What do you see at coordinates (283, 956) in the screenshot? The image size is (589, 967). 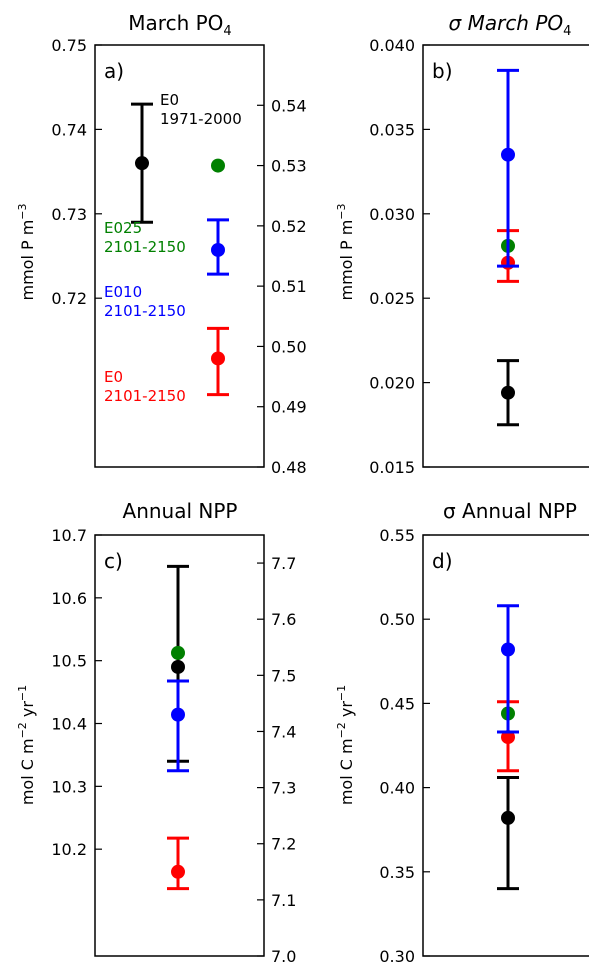 I see `right-tick-label: 7.0` at bounding box center [283, 956].